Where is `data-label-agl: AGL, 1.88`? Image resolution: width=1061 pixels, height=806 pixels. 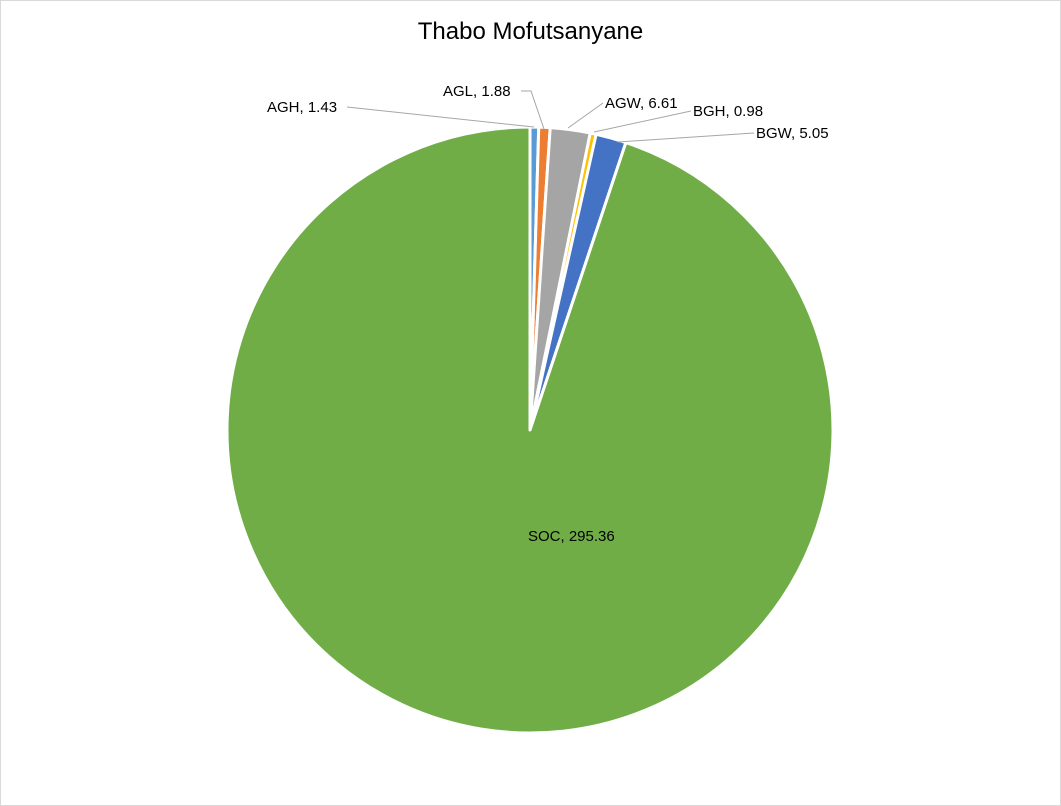 data-label-agl: AGL, 1.88 is located at coordinates (477, 91).